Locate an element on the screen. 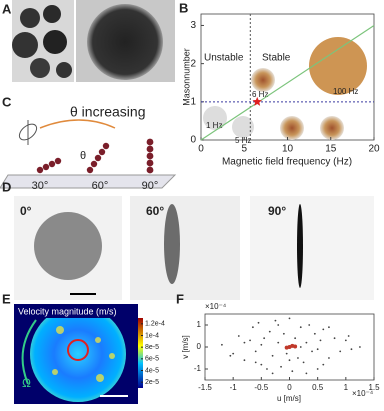  symbol: θ is located at coordinates (83, 156).